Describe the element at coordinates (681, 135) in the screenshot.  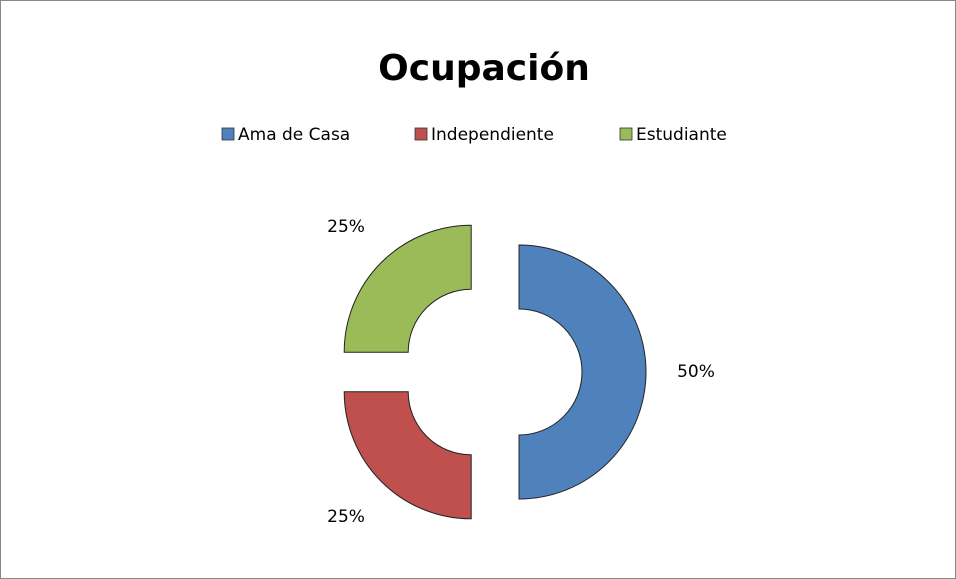
I see `legend-label: Estudiante` at that location.